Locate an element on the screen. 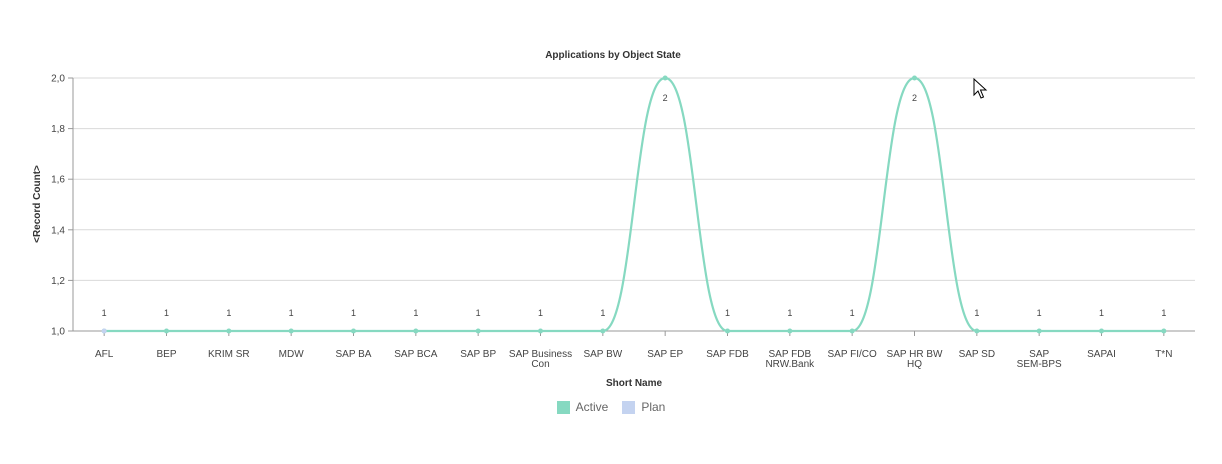  legend-label-plan: Plan is located at coordinates (653, 407).